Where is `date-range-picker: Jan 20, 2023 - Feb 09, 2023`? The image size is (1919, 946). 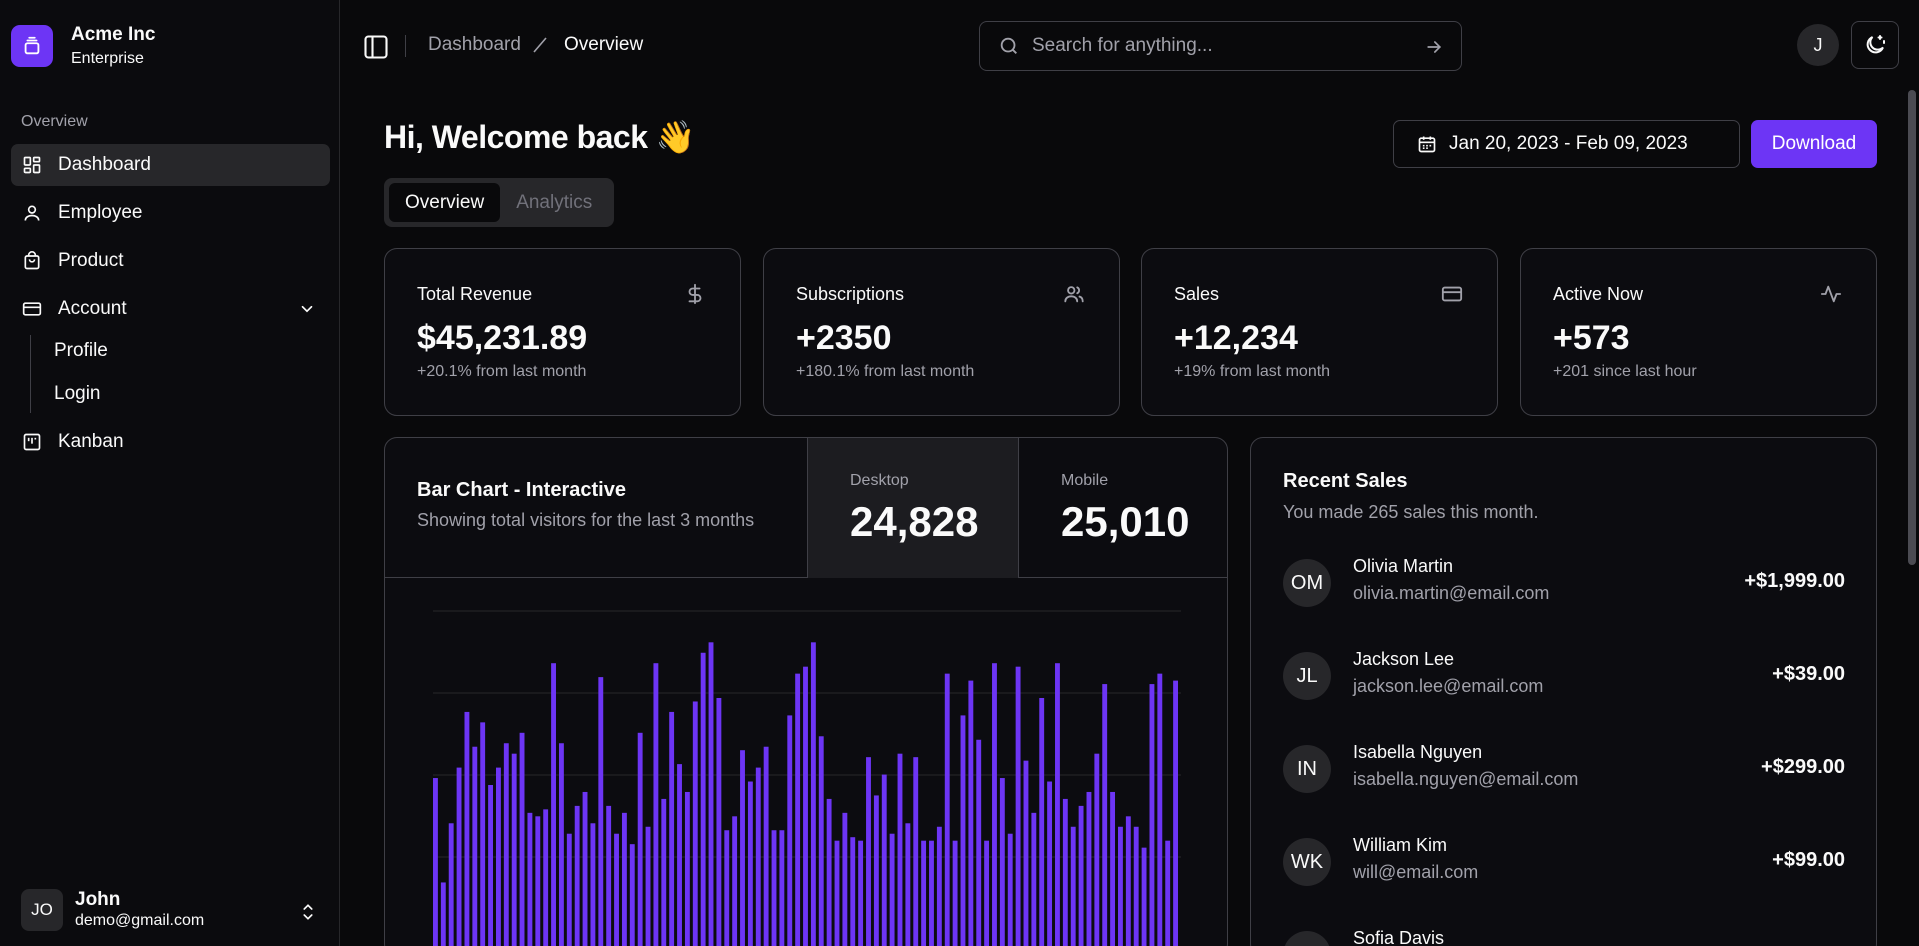 date-range-picker: Jan 20, 2023 - Feb 09, 2023 is located at coordinates (1566, 144).